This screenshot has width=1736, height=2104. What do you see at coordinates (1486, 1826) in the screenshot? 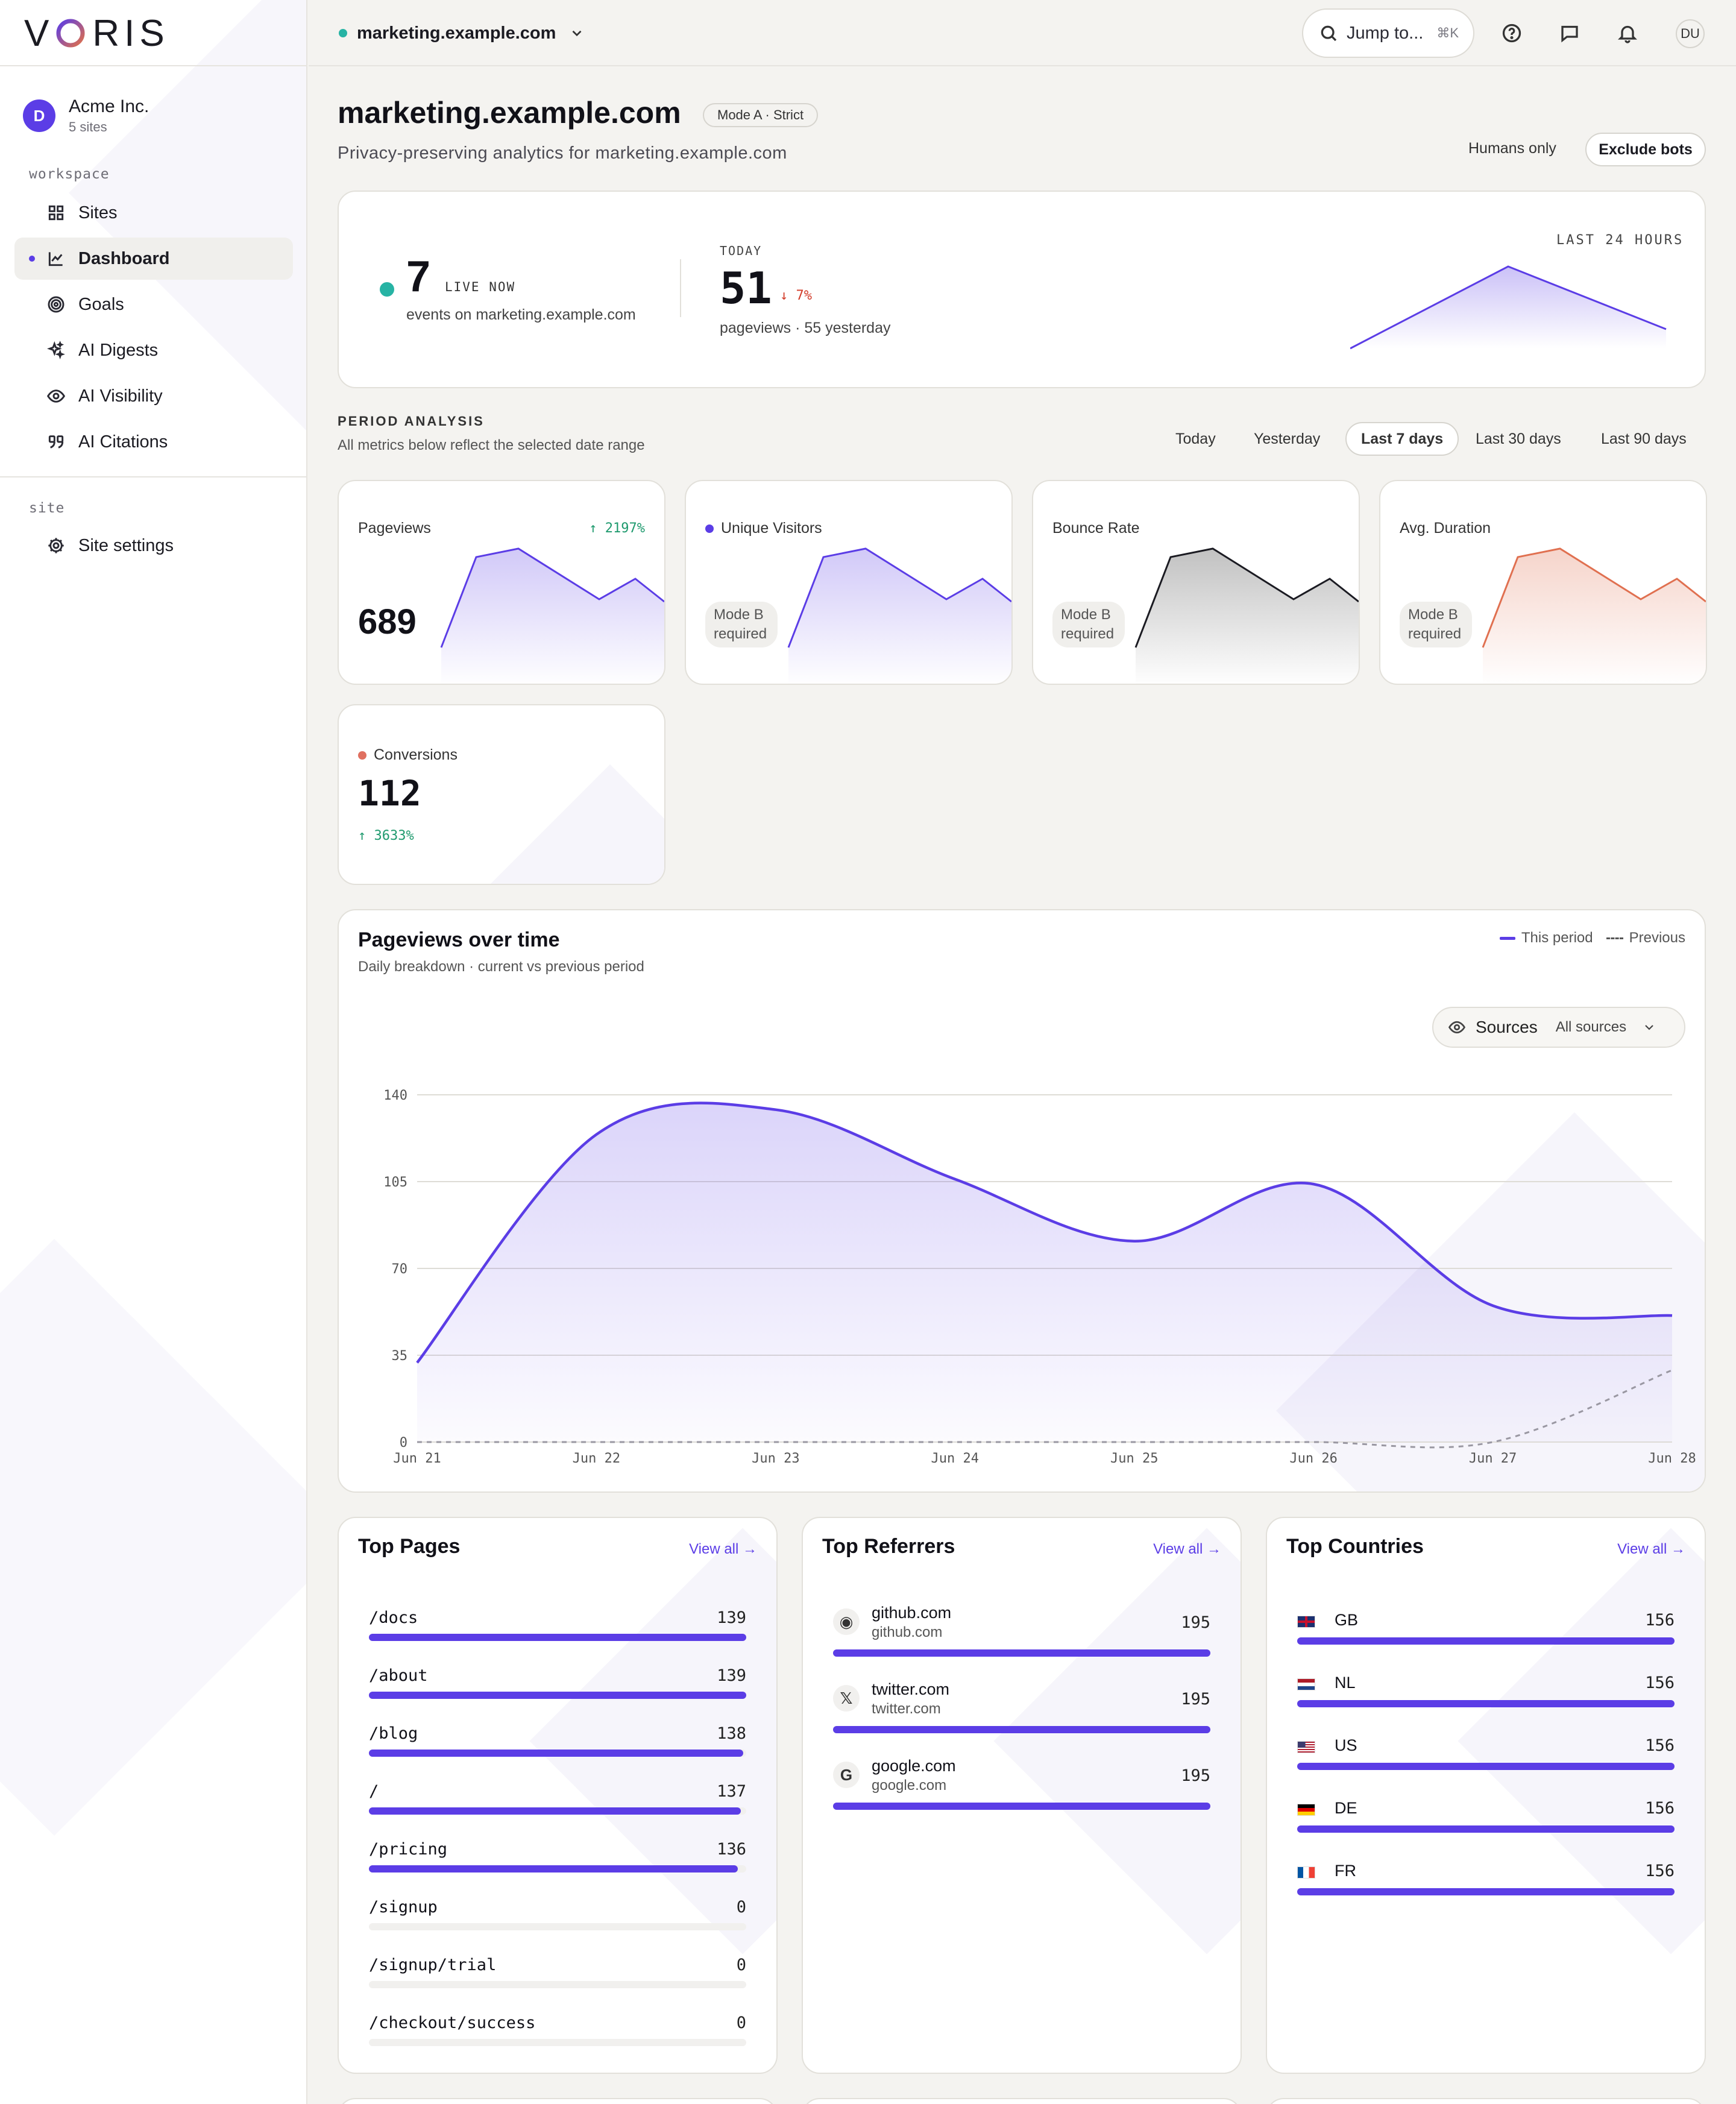
I see `list-item: DE 156` at bounding box center [1486, 1826].